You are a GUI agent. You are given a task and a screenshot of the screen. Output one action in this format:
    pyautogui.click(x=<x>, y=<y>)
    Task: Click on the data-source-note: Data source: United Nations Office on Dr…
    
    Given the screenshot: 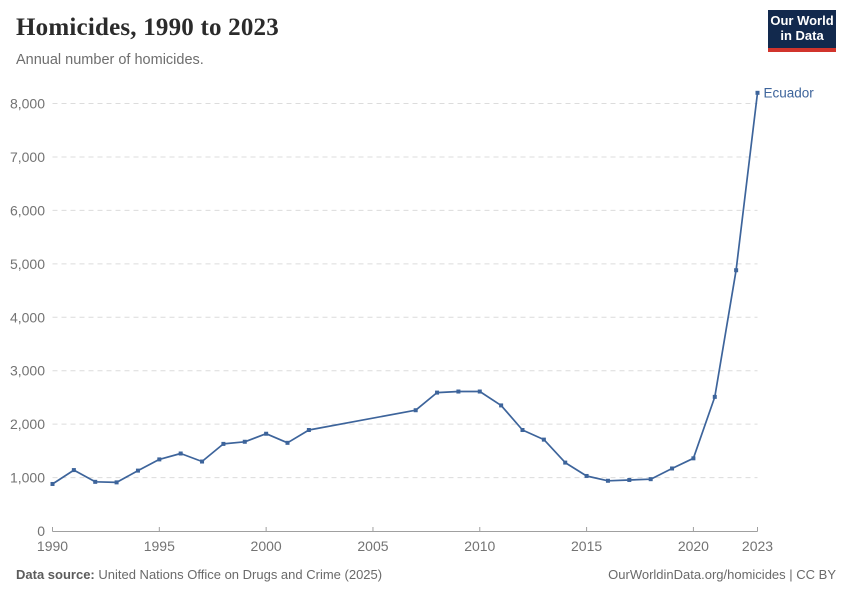 What is the action you would take?
    pyautogui.click(x=199, y=574)
    